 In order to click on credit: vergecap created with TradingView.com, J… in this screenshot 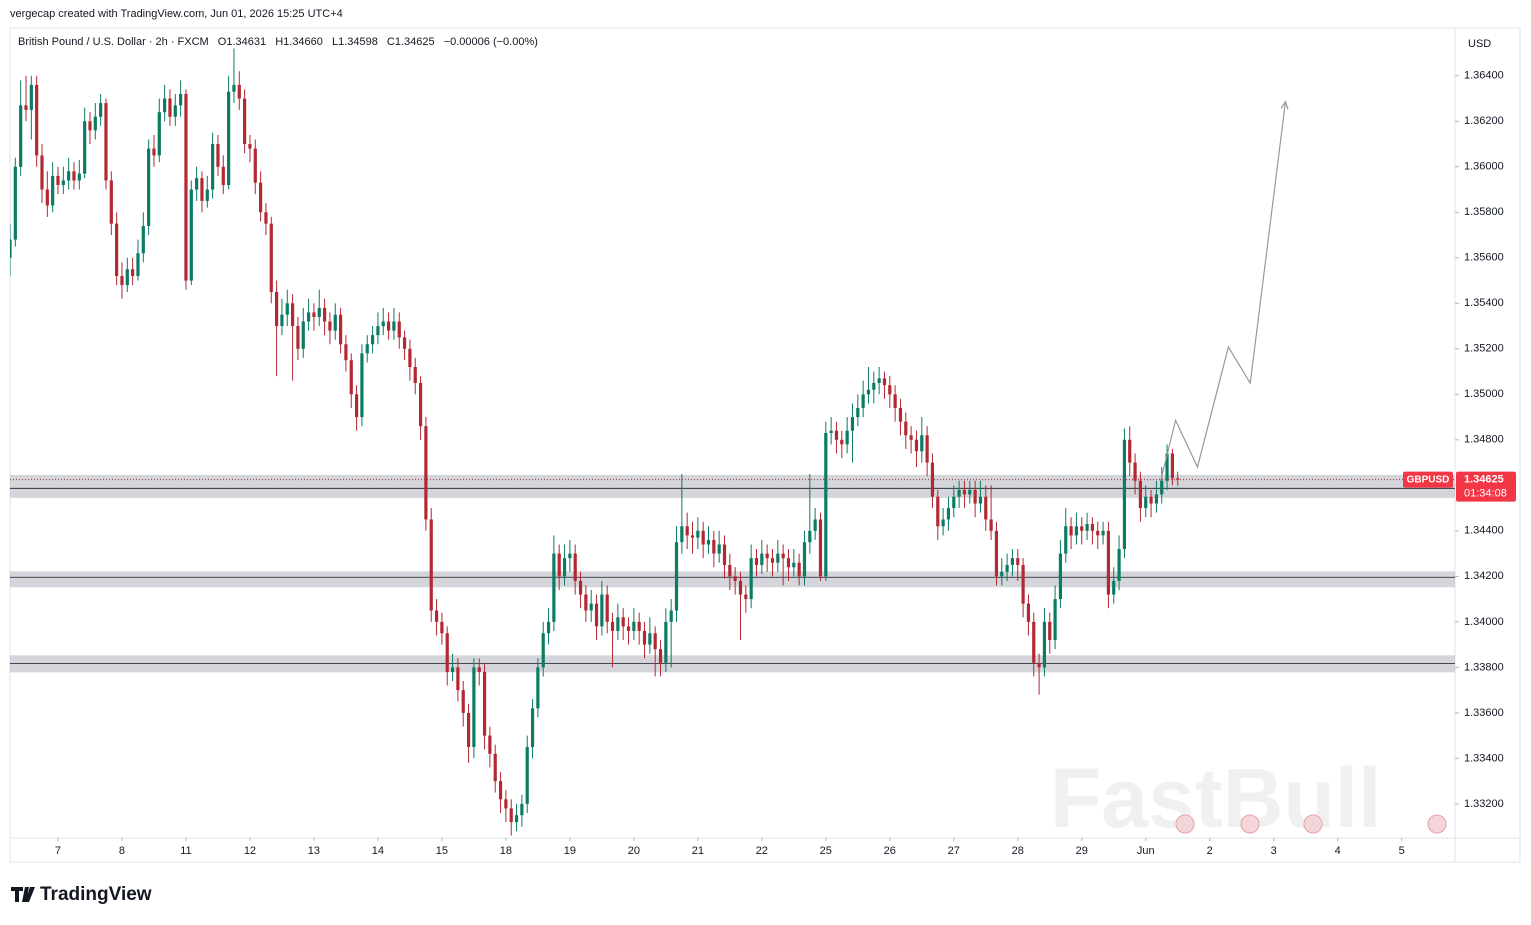, I will do `click(176, 14)`.